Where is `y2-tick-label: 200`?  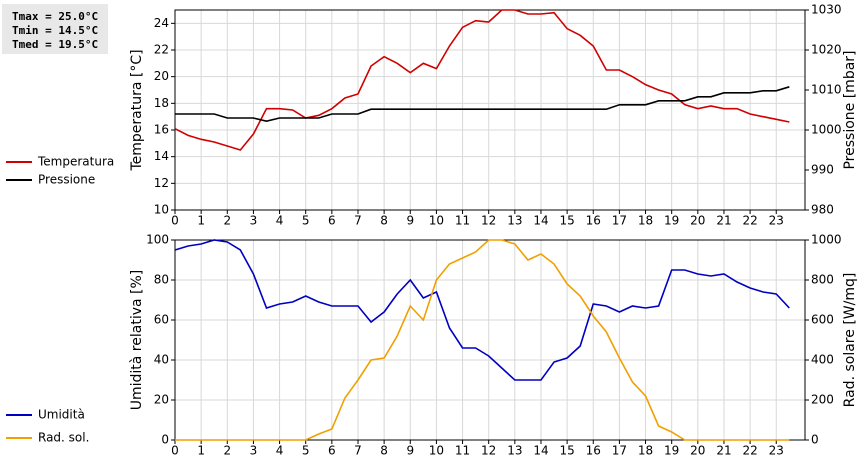 y2-tick-label: 200 is located at coordinates (822, 400).